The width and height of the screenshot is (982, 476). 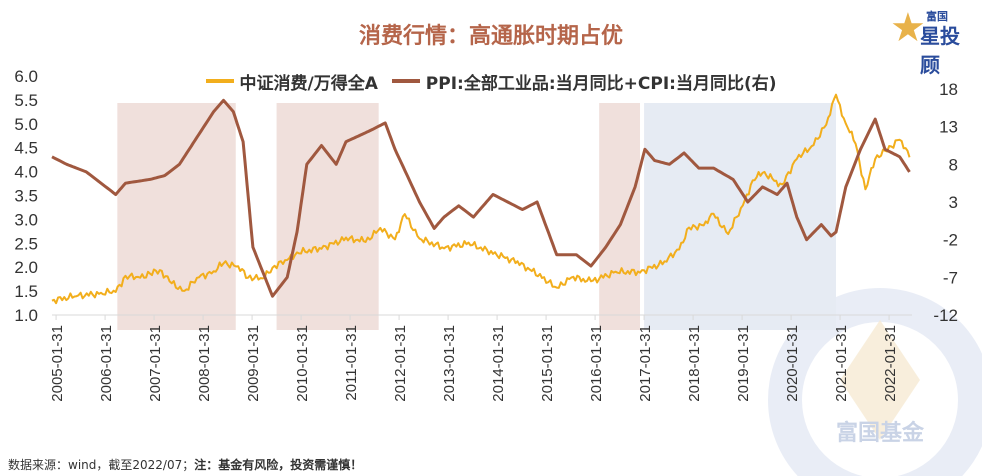 I want to click on x-tick-label: 2009-01-31, so click(x=253, y=363).